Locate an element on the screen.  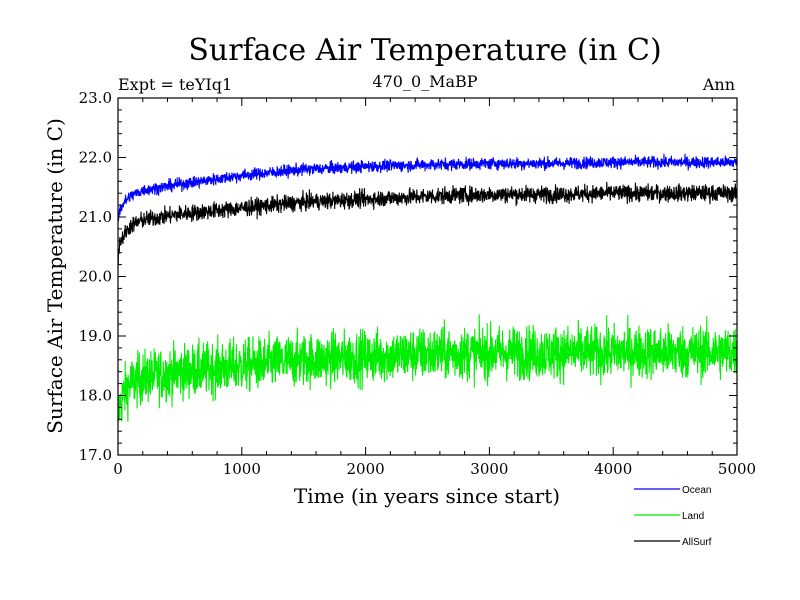
series-line-land is located at coordinates (427, 368).